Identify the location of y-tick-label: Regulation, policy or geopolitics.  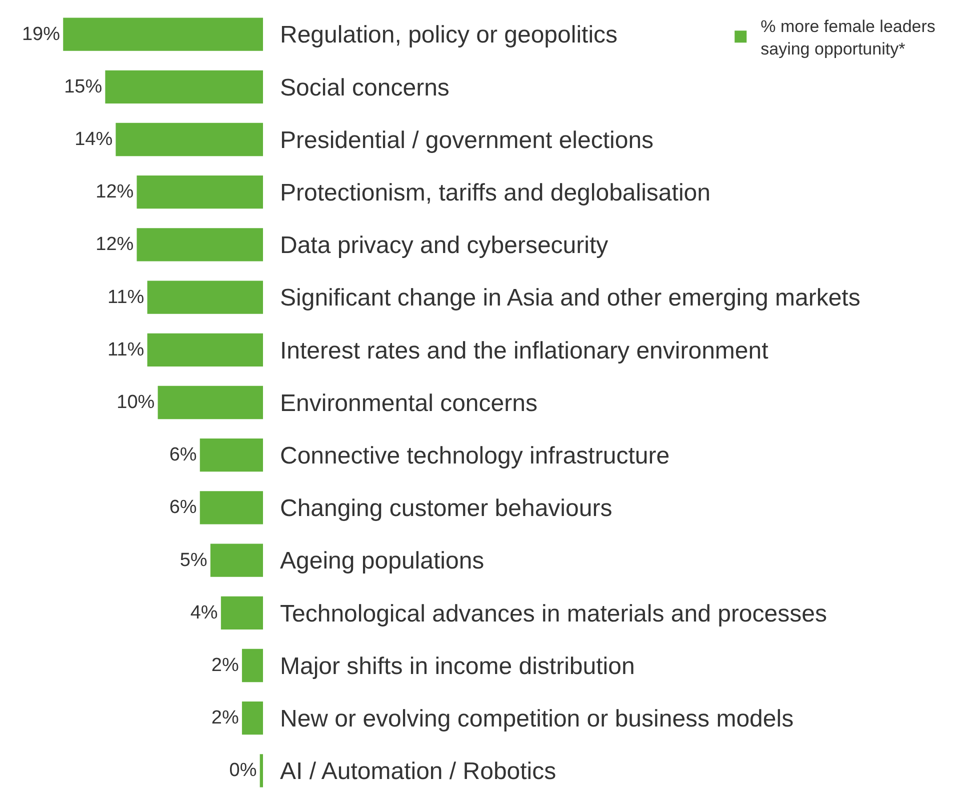
(449, 35).